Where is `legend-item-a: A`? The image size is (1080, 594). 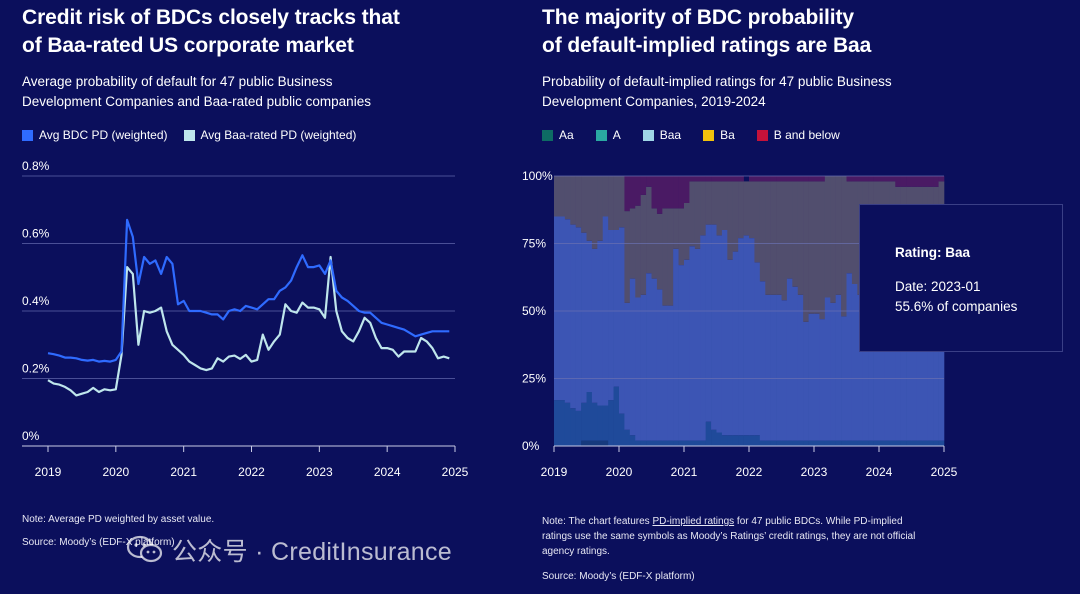
legend-item-a: A is located at coordinates (608, 135).